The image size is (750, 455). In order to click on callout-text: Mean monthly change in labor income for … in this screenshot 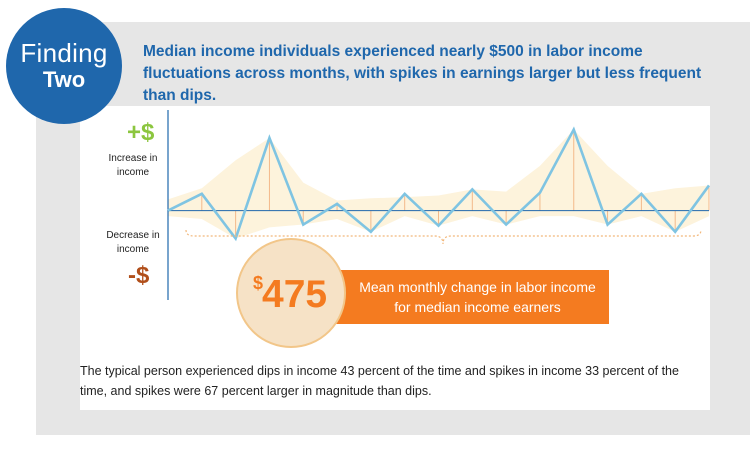, I will do `click(477, 297)`.